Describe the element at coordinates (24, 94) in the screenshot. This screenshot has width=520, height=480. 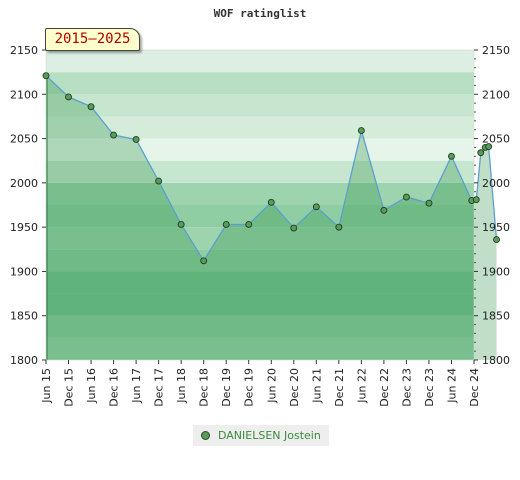
I see `y-tick-label-left: 2100` at that location.